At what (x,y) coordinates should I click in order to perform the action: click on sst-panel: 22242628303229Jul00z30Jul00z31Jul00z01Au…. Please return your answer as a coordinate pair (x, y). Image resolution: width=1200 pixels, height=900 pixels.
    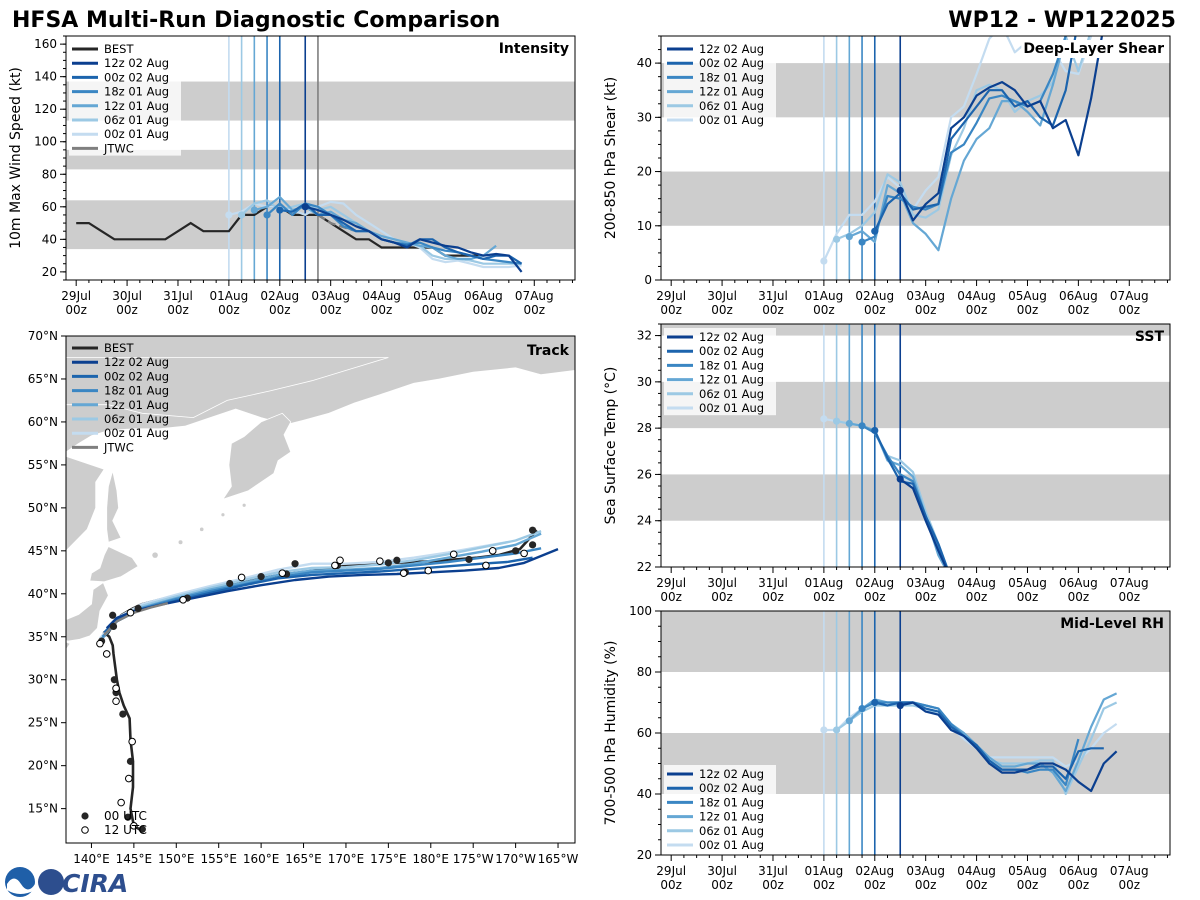
    Looking at the image, I should click on (887, 463).